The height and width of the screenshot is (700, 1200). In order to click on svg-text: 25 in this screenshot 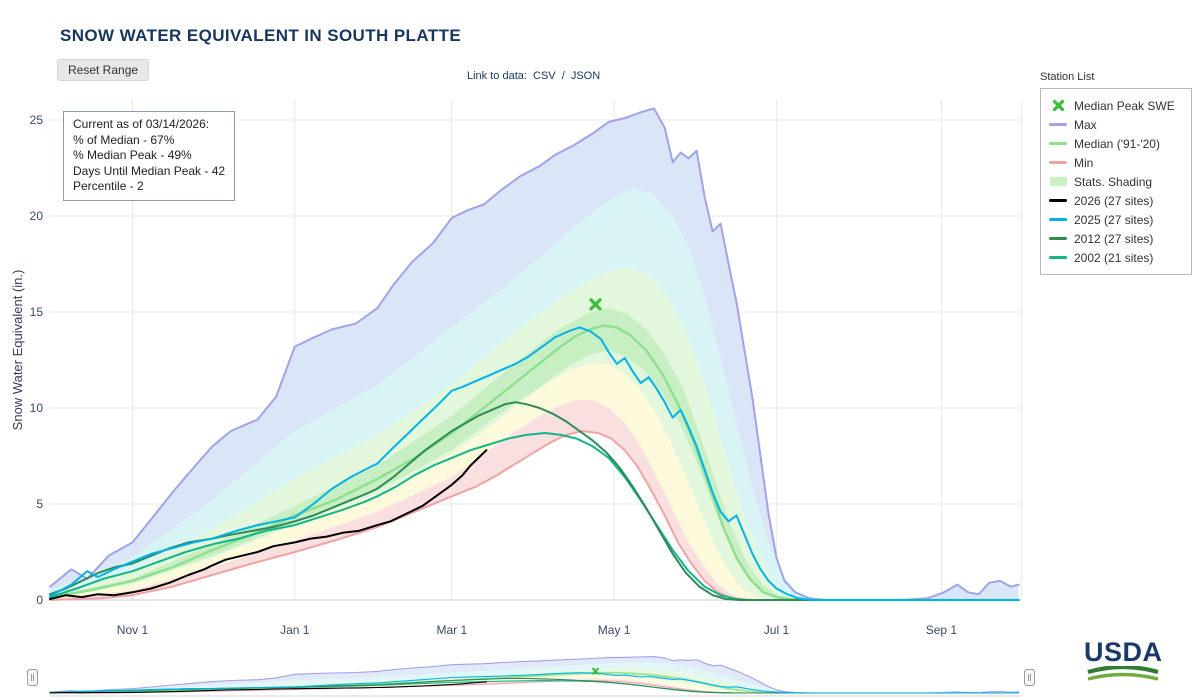, I will do `click(37, 120)`.